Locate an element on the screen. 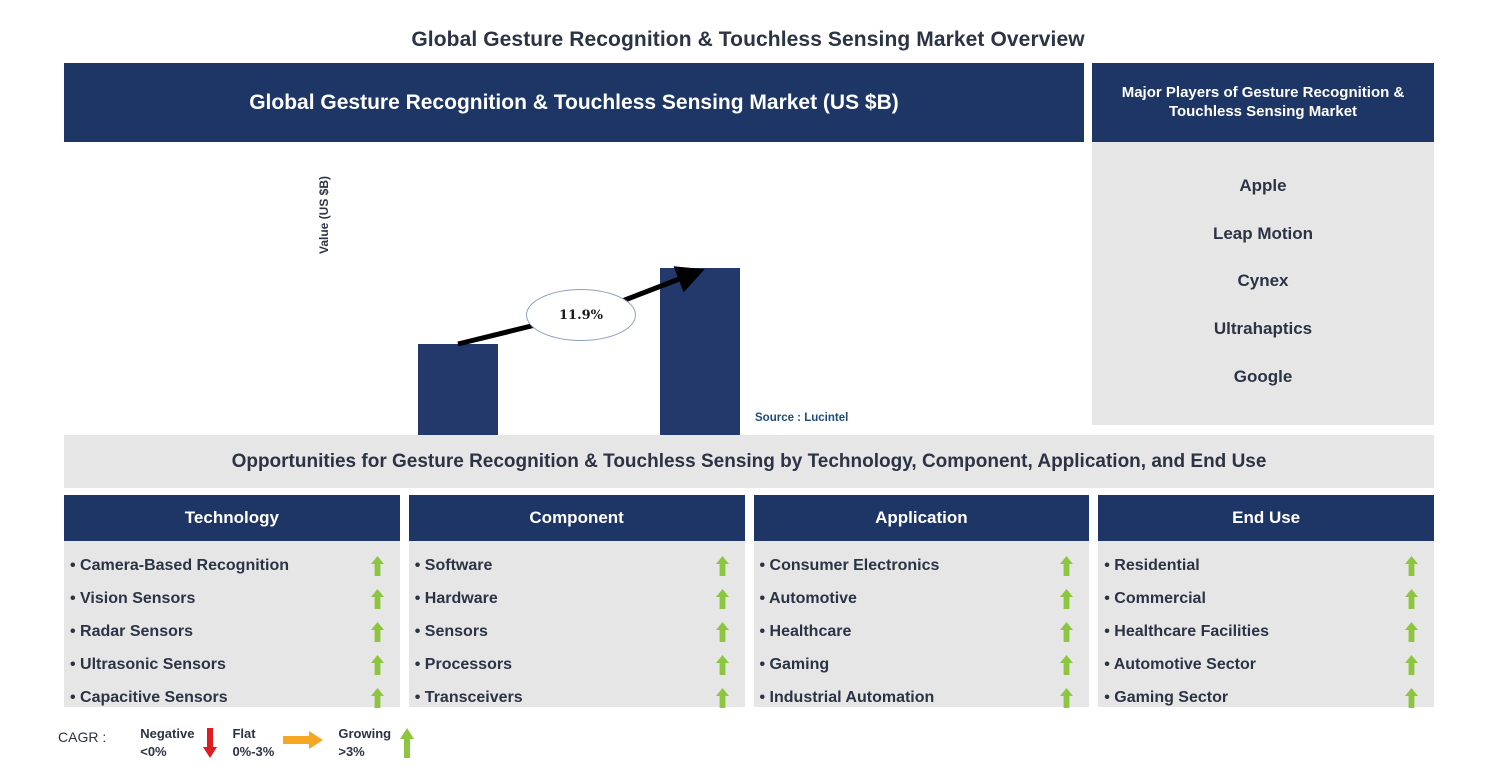  legend-growing-range: >3% is located at coordinates (351, 751).